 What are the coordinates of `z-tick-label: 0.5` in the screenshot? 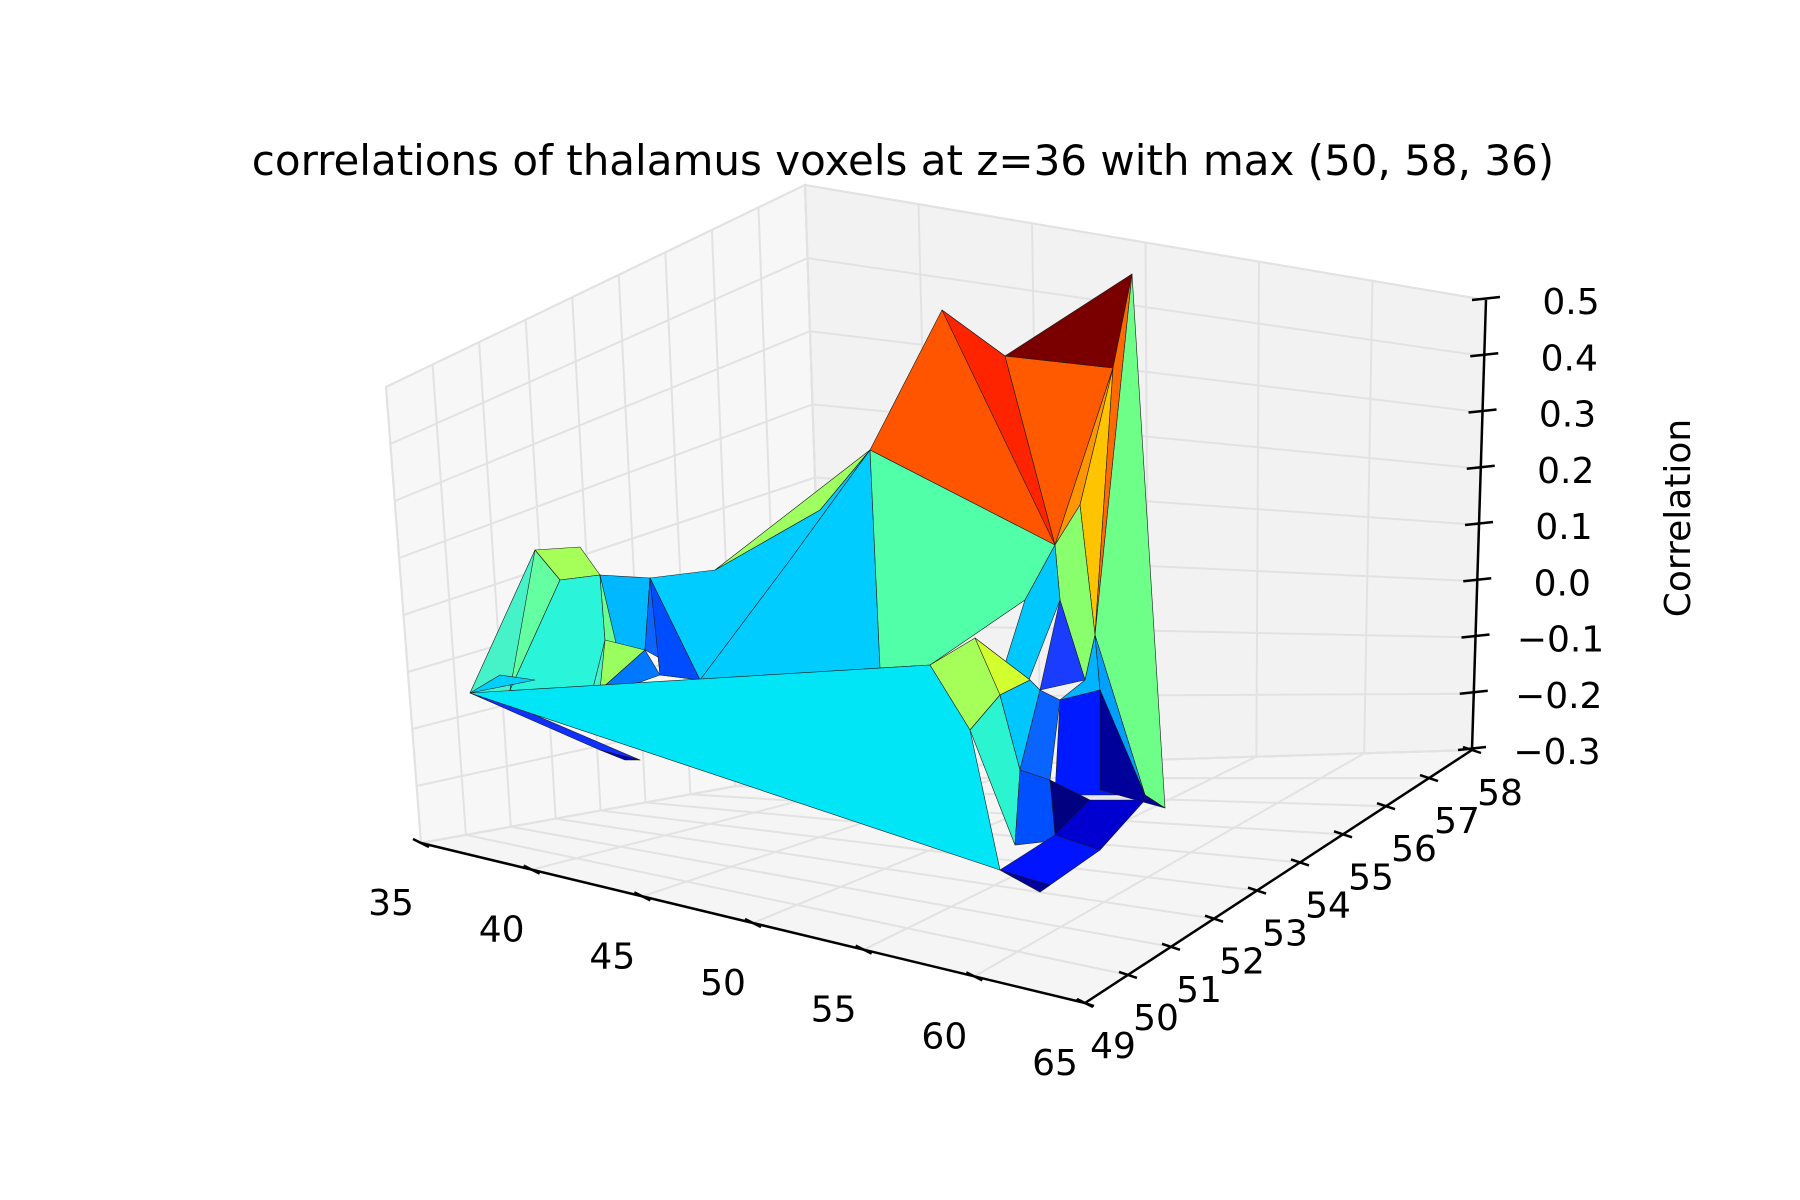 It's located at (1570, 302).